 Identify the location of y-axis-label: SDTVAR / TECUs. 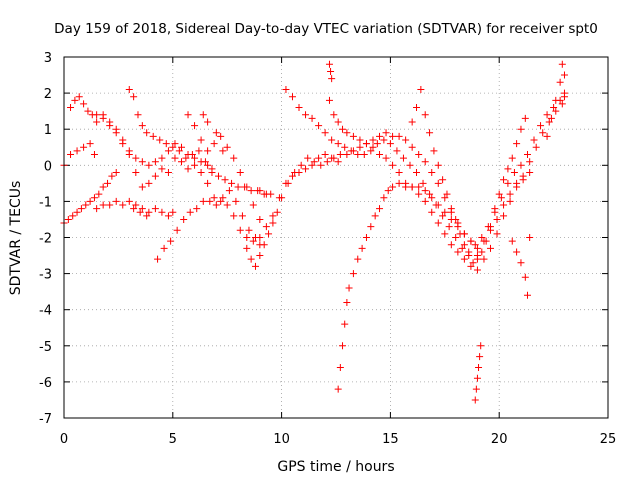
(16, 238).